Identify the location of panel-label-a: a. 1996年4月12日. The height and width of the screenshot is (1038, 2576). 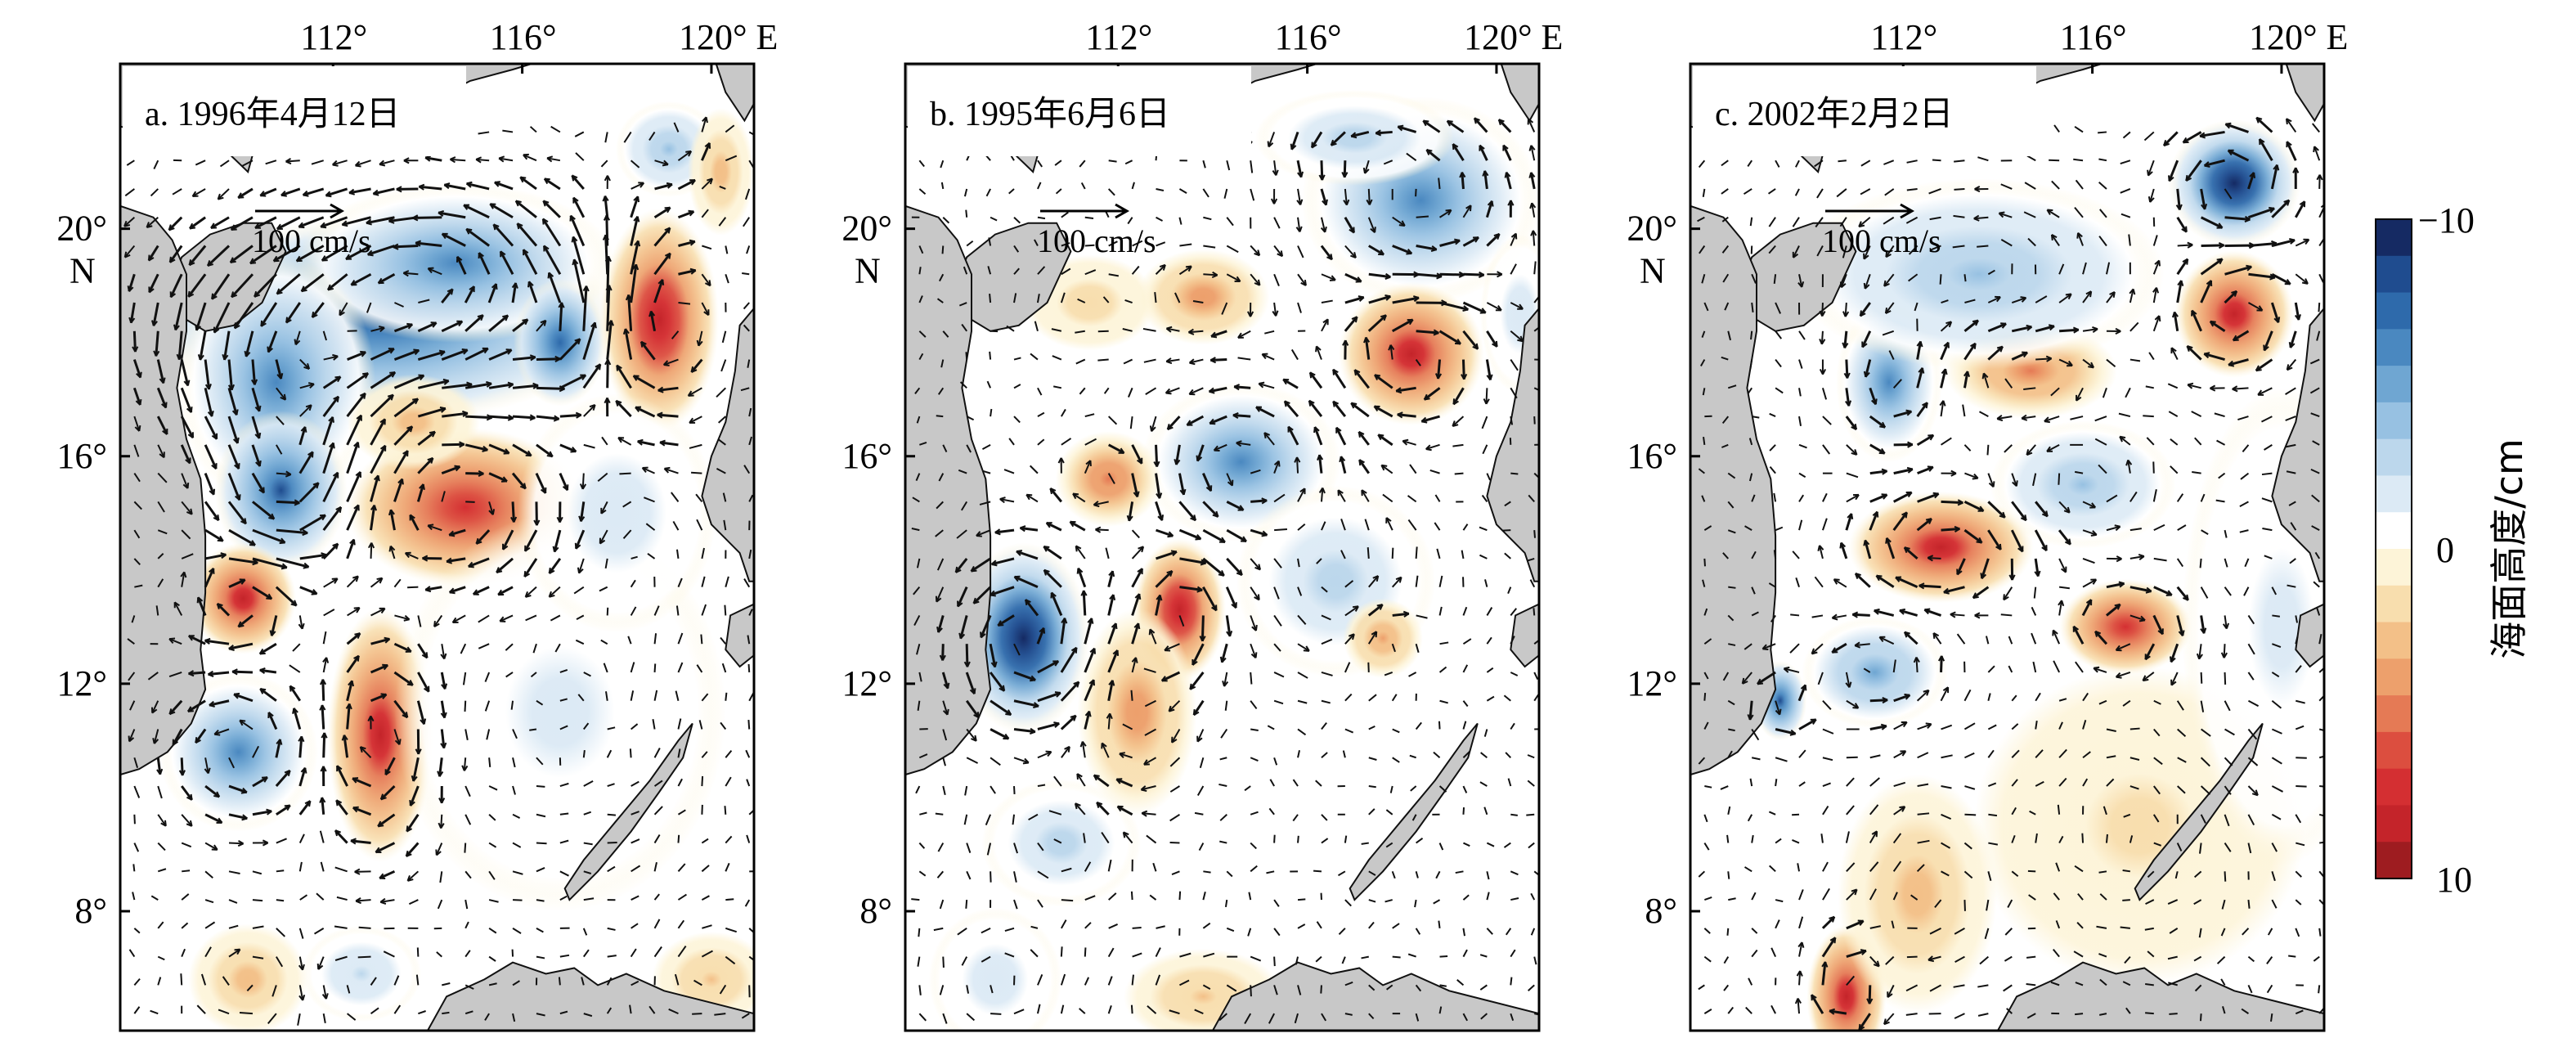
(273, 114).